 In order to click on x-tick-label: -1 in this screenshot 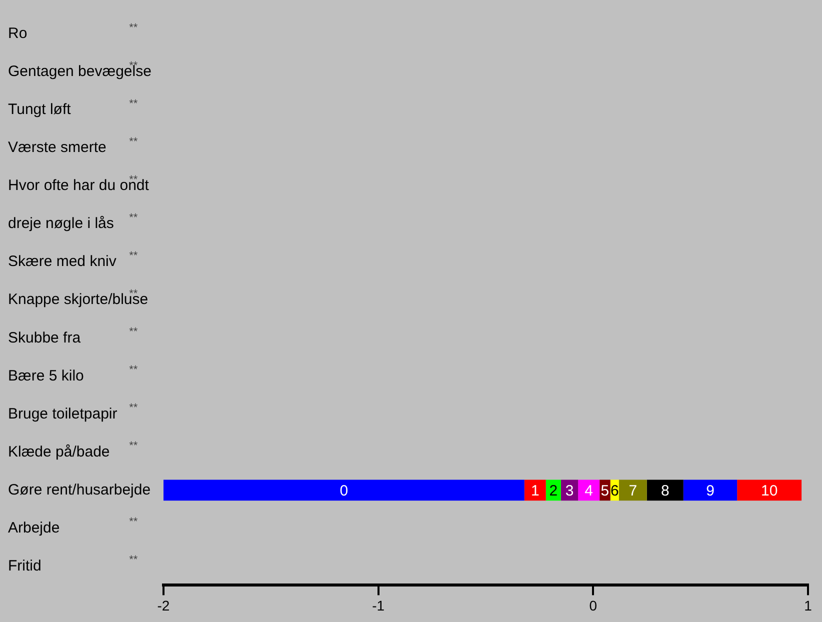, I will do `click(378, 605)`.